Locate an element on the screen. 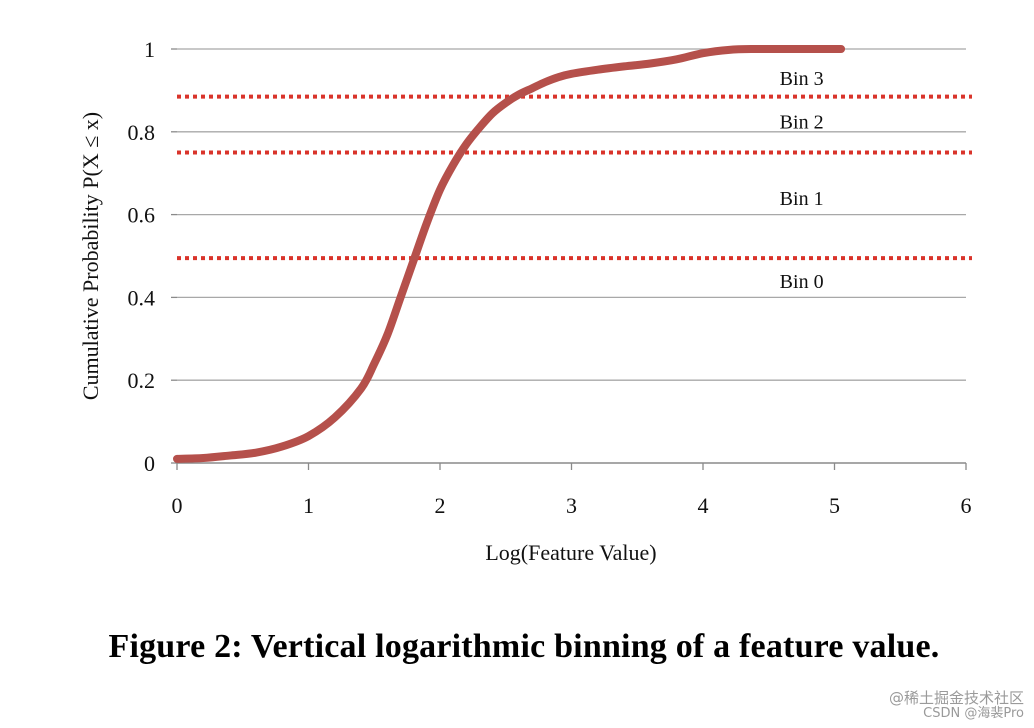 This screenshot has width=1034, height=728. y-tick-label: 0.6 is located at coordinates (142, 215).